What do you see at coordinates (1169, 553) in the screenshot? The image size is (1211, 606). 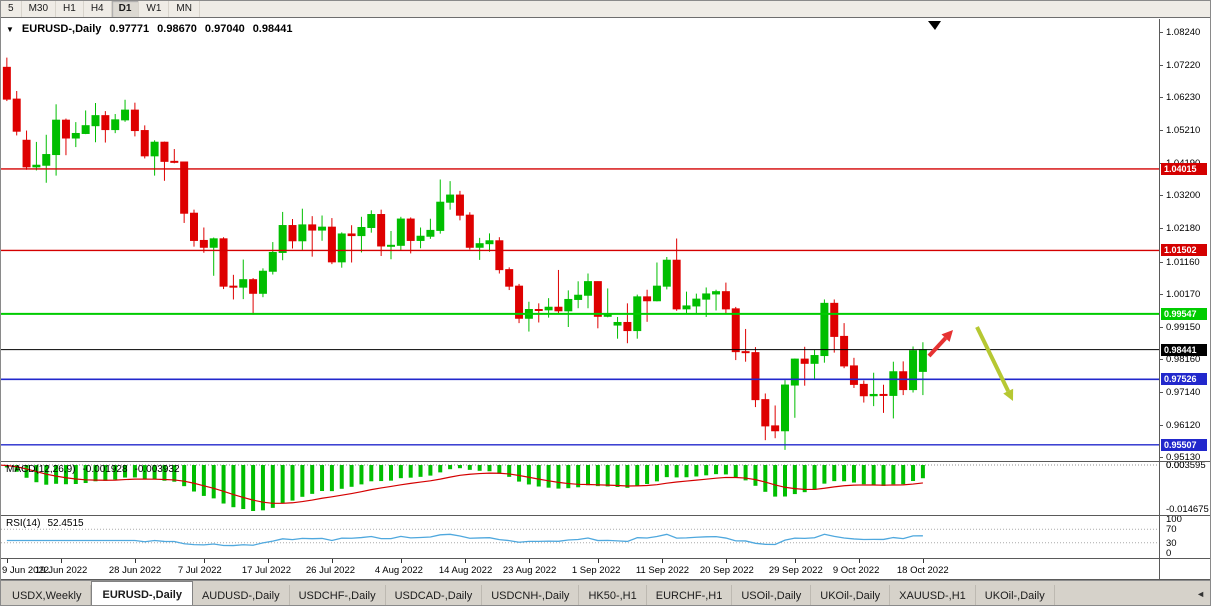 I see `rsi-axis-label: 0` at bounding box center [1169, 553].